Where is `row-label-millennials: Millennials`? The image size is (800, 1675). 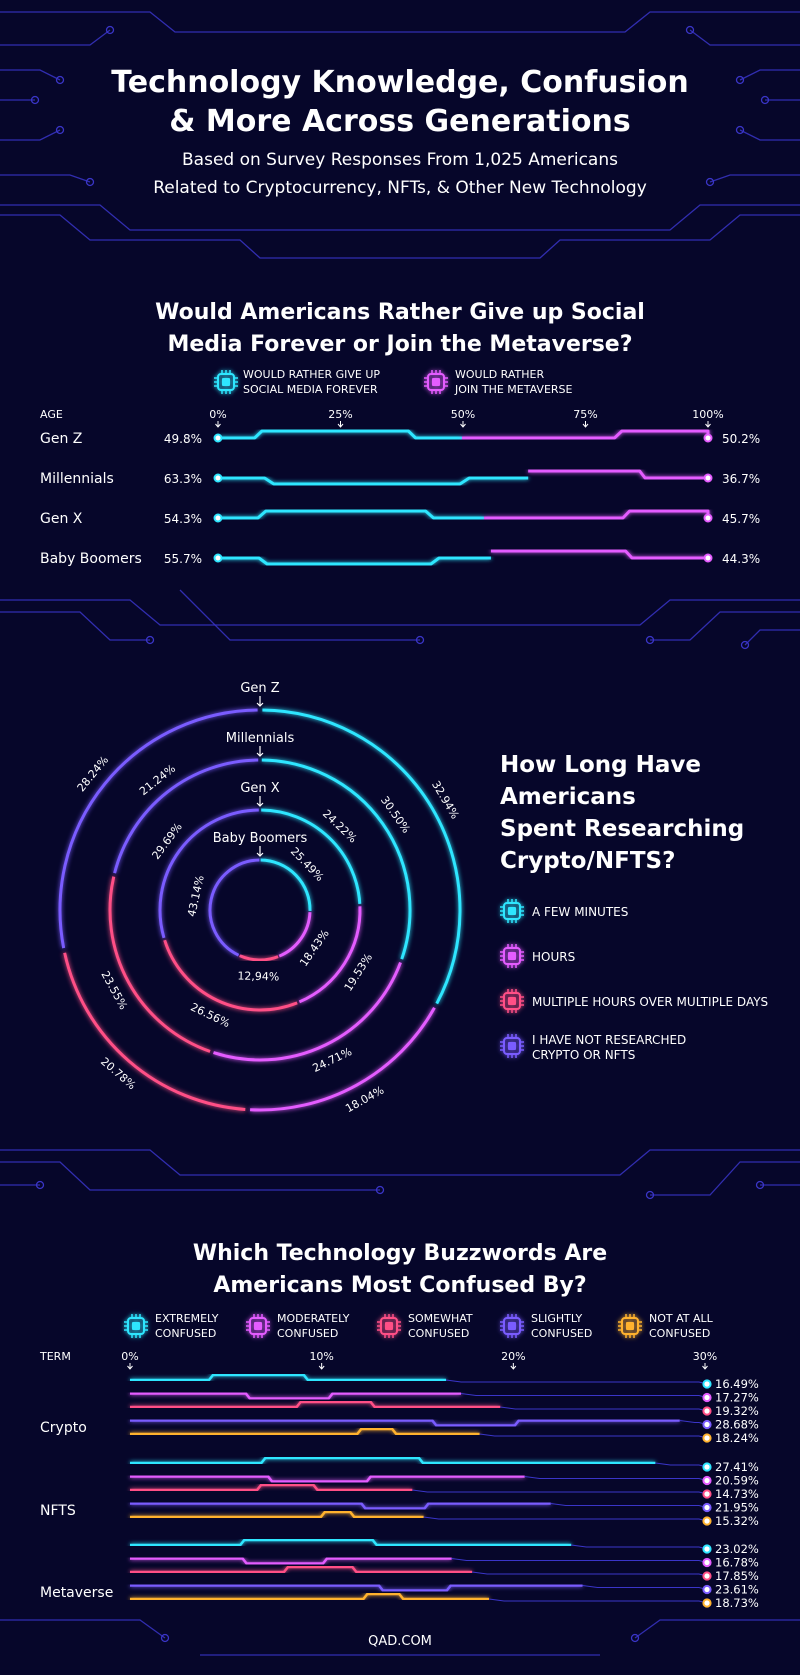
row-label-millennials: Millennials is located at coordinates (77, 479).